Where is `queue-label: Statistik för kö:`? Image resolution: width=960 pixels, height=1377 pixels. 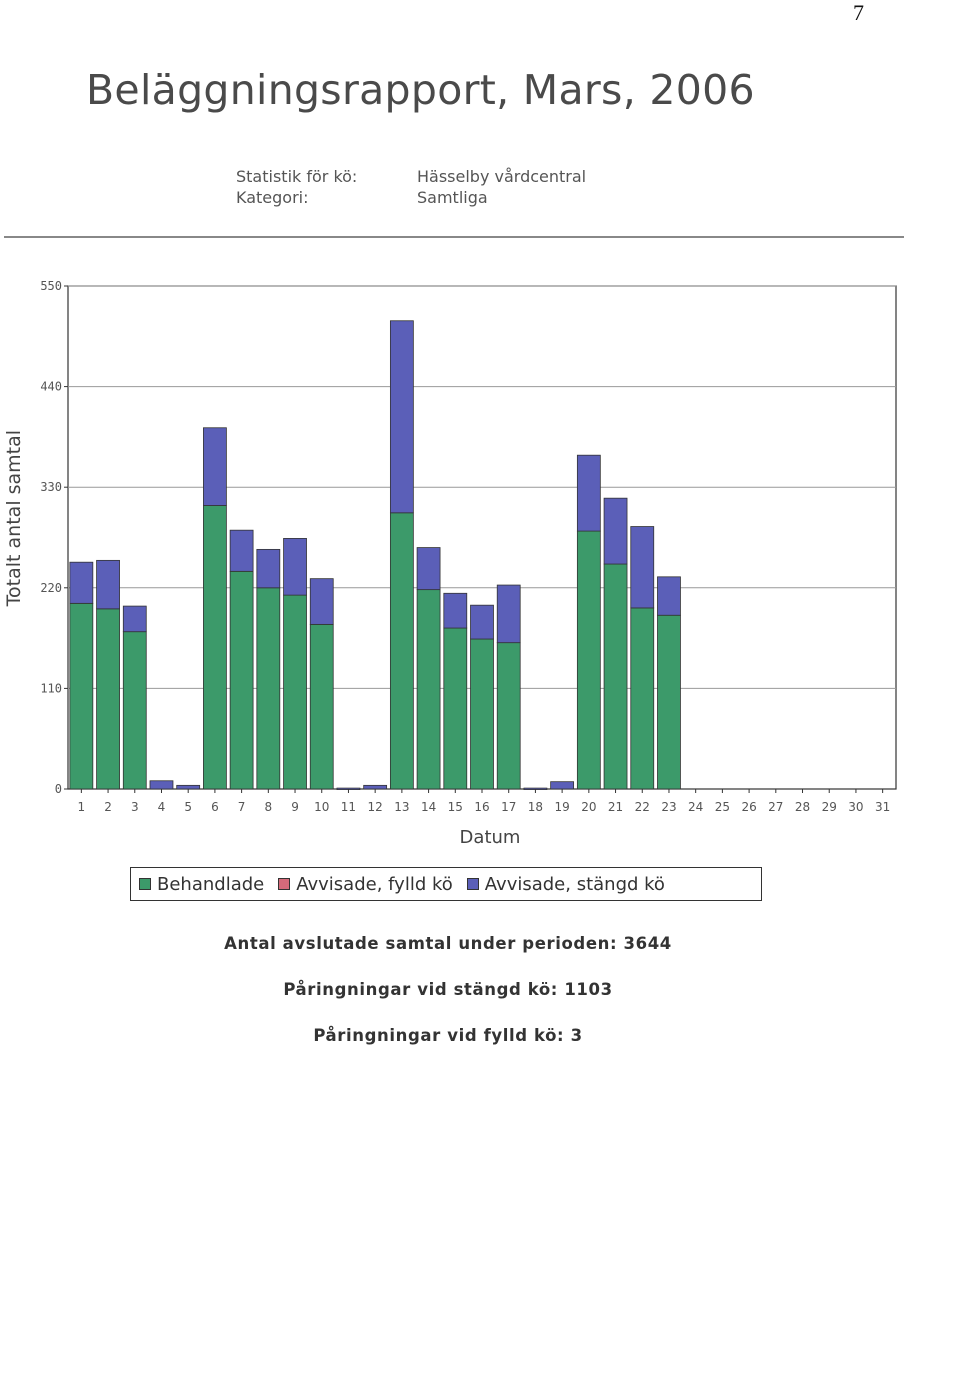
queue-label: Statistik för kö: is located at coordinates (297, 176).